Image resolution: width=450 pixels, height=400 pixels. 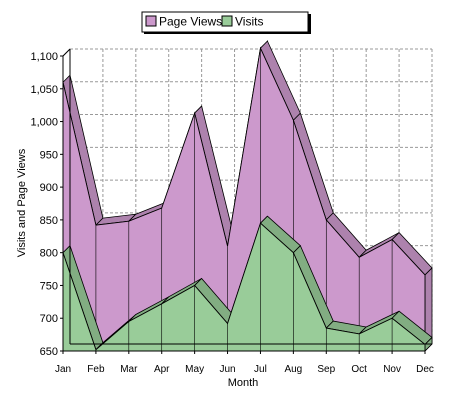 What do you see at coordinates (49, 221) in the screenshot?
I see `y-tick-label: 850` at bounding box center [49, 221].